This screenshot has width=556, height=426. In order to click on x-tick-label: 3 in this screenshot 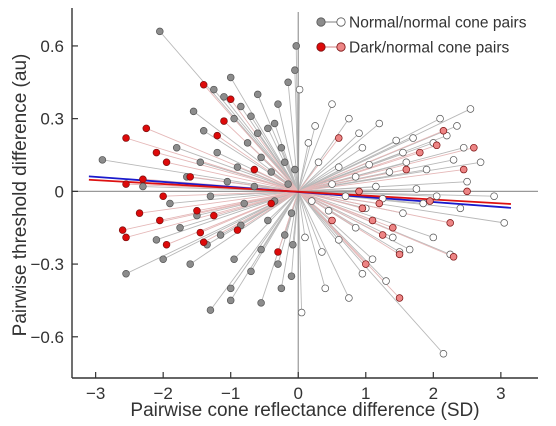, I will do `click(500, 393)`.